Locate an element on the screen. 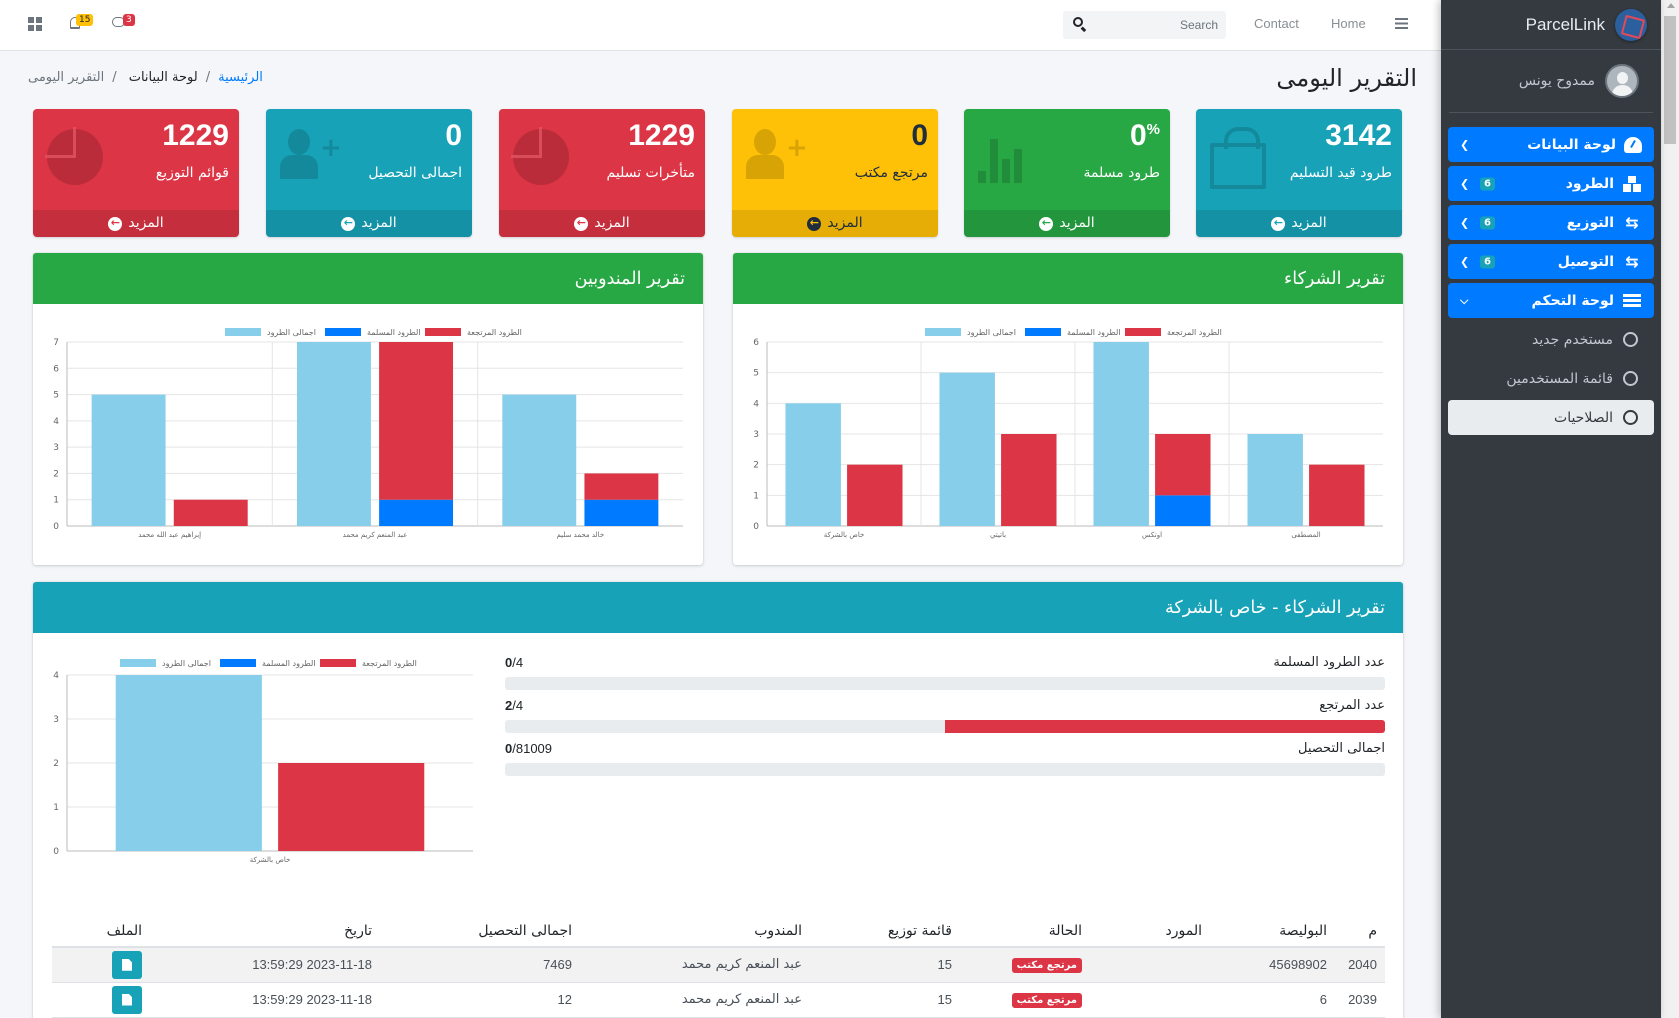 The image size is (1679, 1018). search-icon is located at coordinates (1078, 22).